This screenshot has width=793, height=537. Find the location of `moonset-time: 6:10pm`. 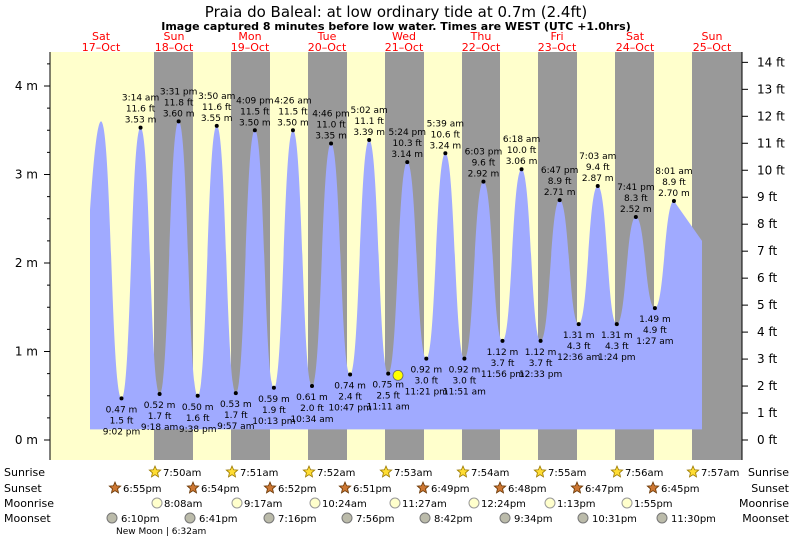

moonset-time: 6:10pm is located at coordinates (140, 519).